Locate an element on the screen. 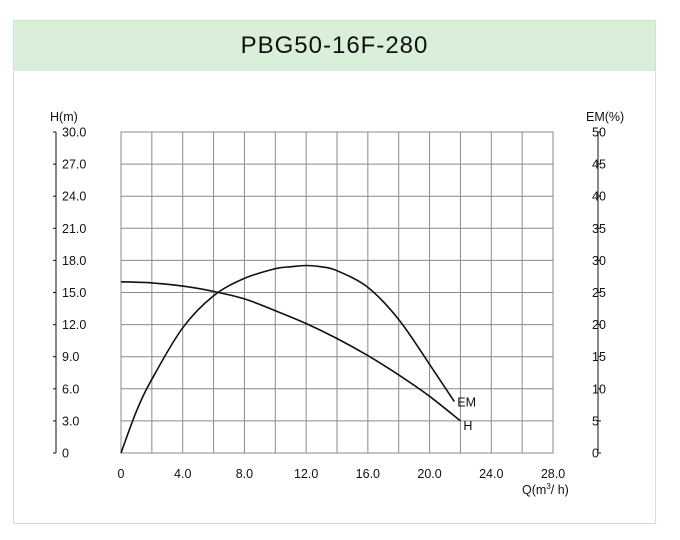 The width and height of the screenshot is (680, 540). y-left-tick-label: 9.0 is located at coordinates (70, 357).